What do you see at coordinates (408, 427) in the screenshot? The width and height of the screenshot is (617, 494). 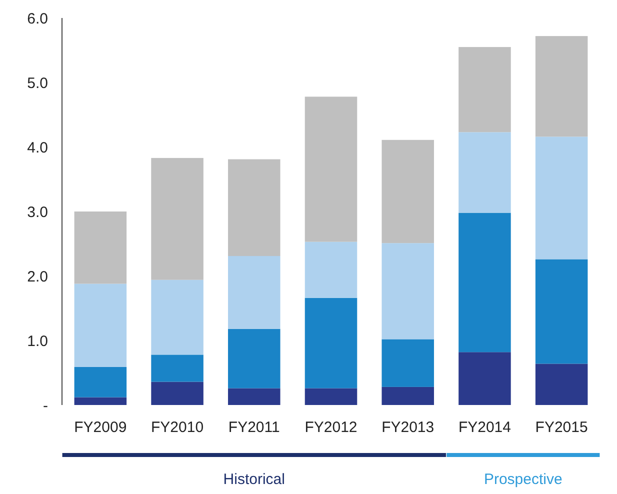 I see `x-tick-label: FY2013` at bounding box center [408, 427].